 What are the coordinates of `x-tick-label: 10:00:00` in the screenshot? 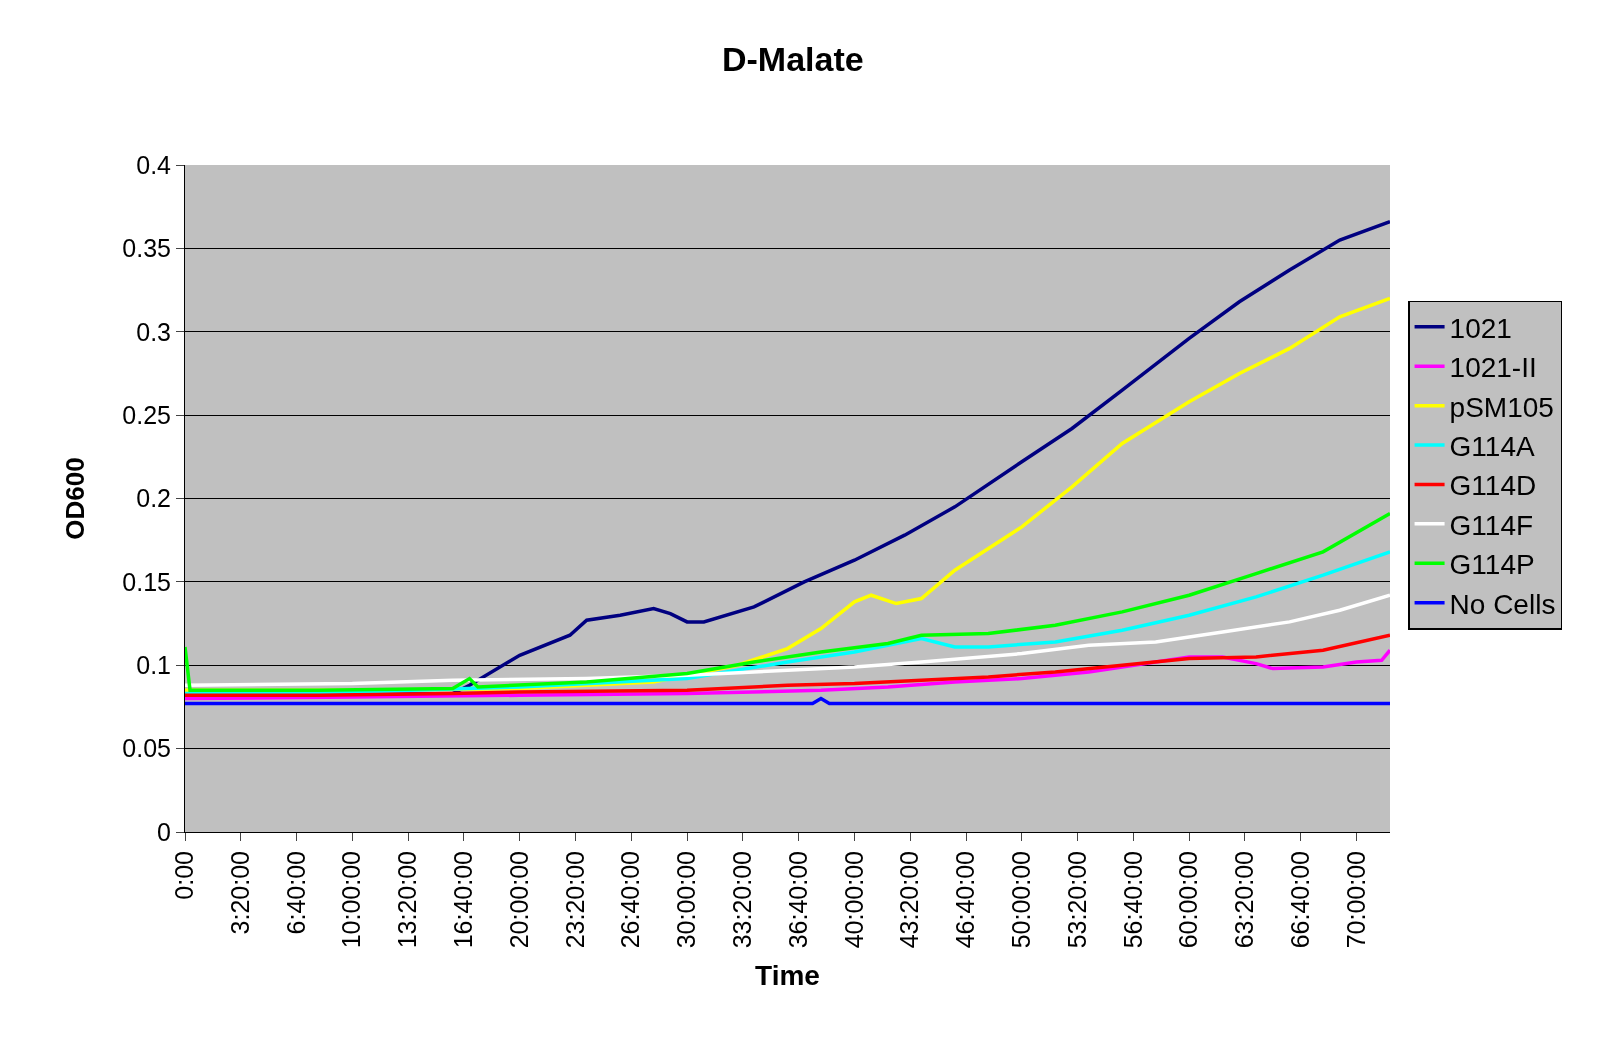 It's located at (351, 900).